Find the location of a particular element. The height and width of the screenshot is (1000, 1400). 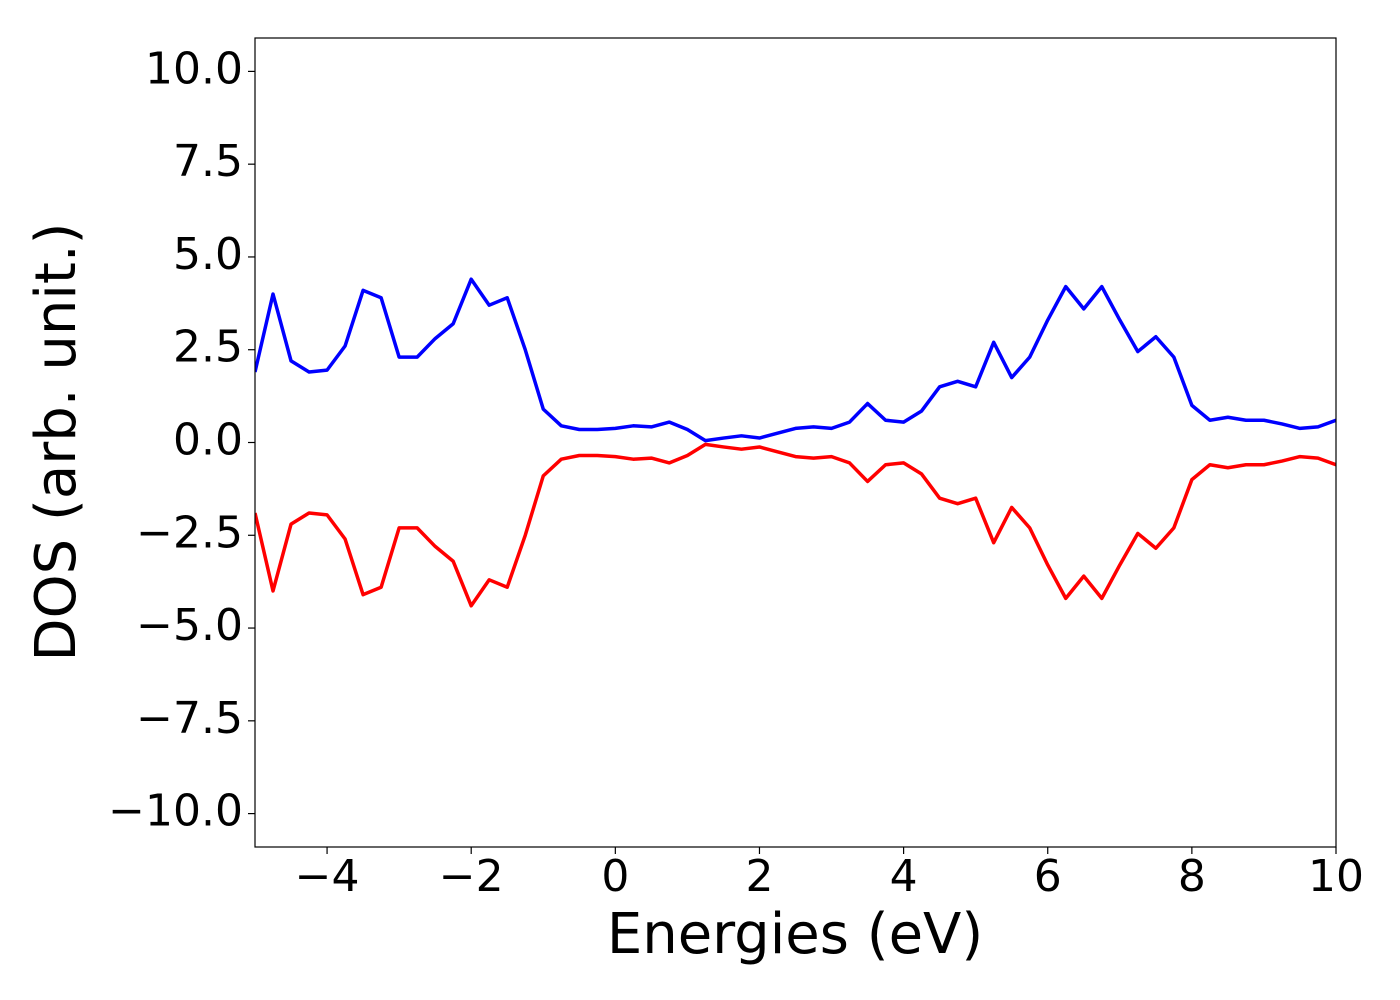

y-tick-label: 0.0 is located at coordinates (208, 440).